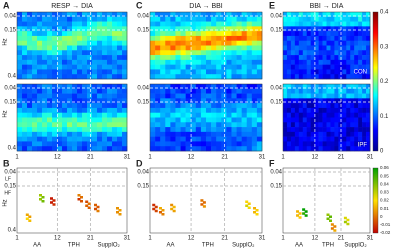 Image resolution: width=400 pixels, height=248 pixels. Describe the element at coordinates (143, 89) in the screenshot. I see `y-tick-label: 0.04` at that location.